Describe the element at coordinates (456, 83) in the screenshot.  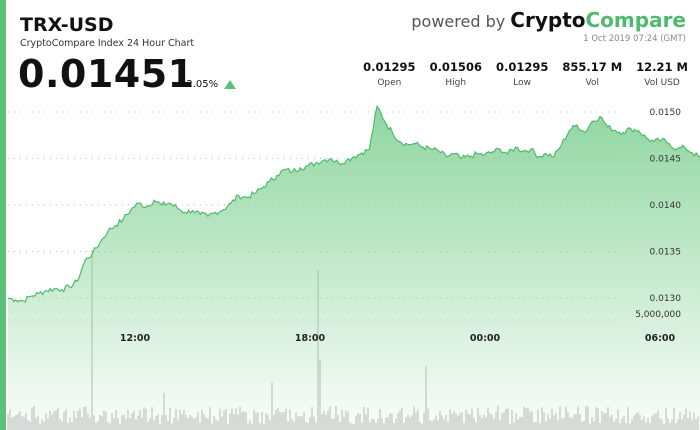
I see `stat-label: High` at that location.